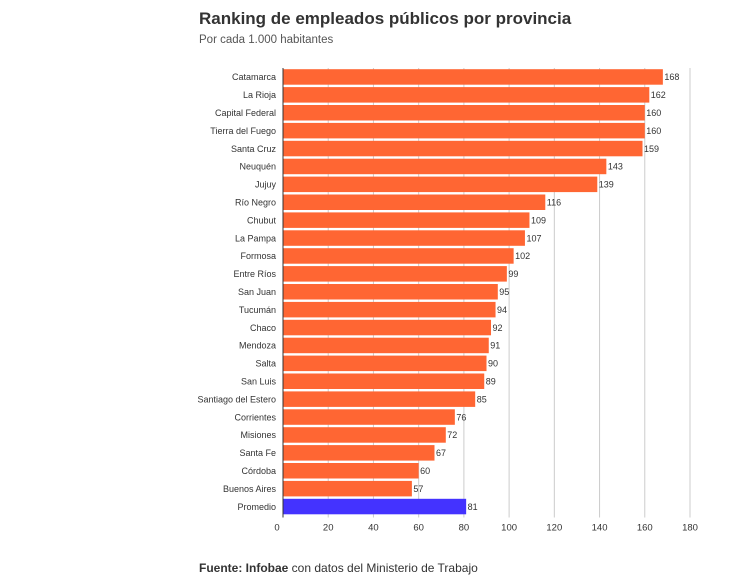 This screenshot has height=576, width=748. I want to click on value-label: 89, so click(491, 381).